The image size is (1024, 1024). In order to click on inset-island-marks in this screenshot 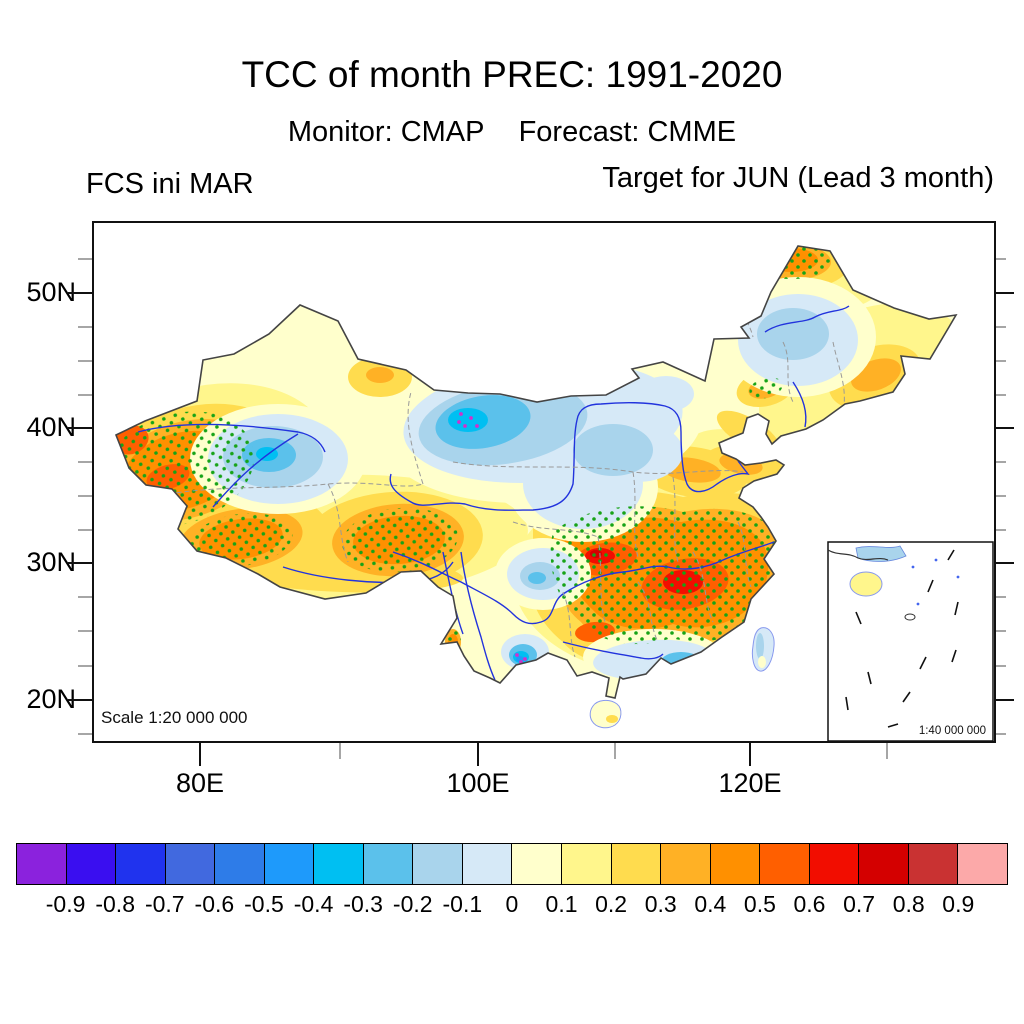, I will do `click(902, 638)`.